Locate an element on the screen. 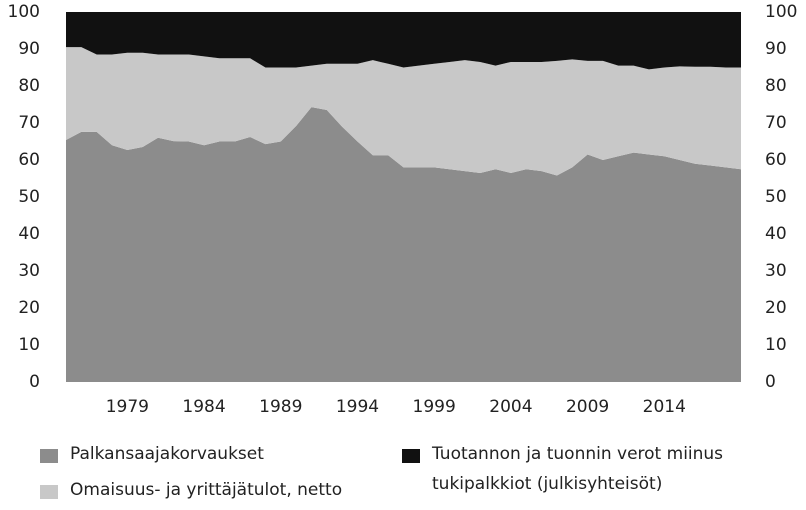  x-tick-label: 2009 is located at coordinates (587, 407).